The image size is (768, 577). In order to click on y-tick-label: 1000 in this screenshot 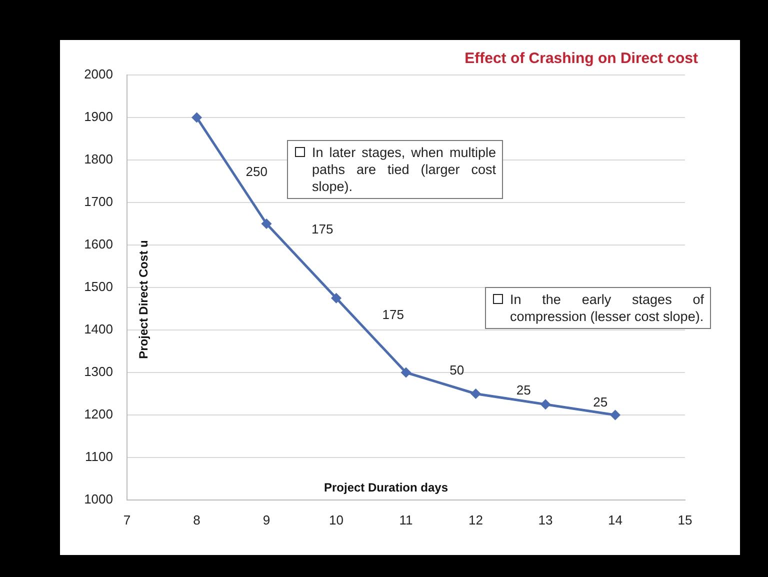, I will do `click(98, 499)`.